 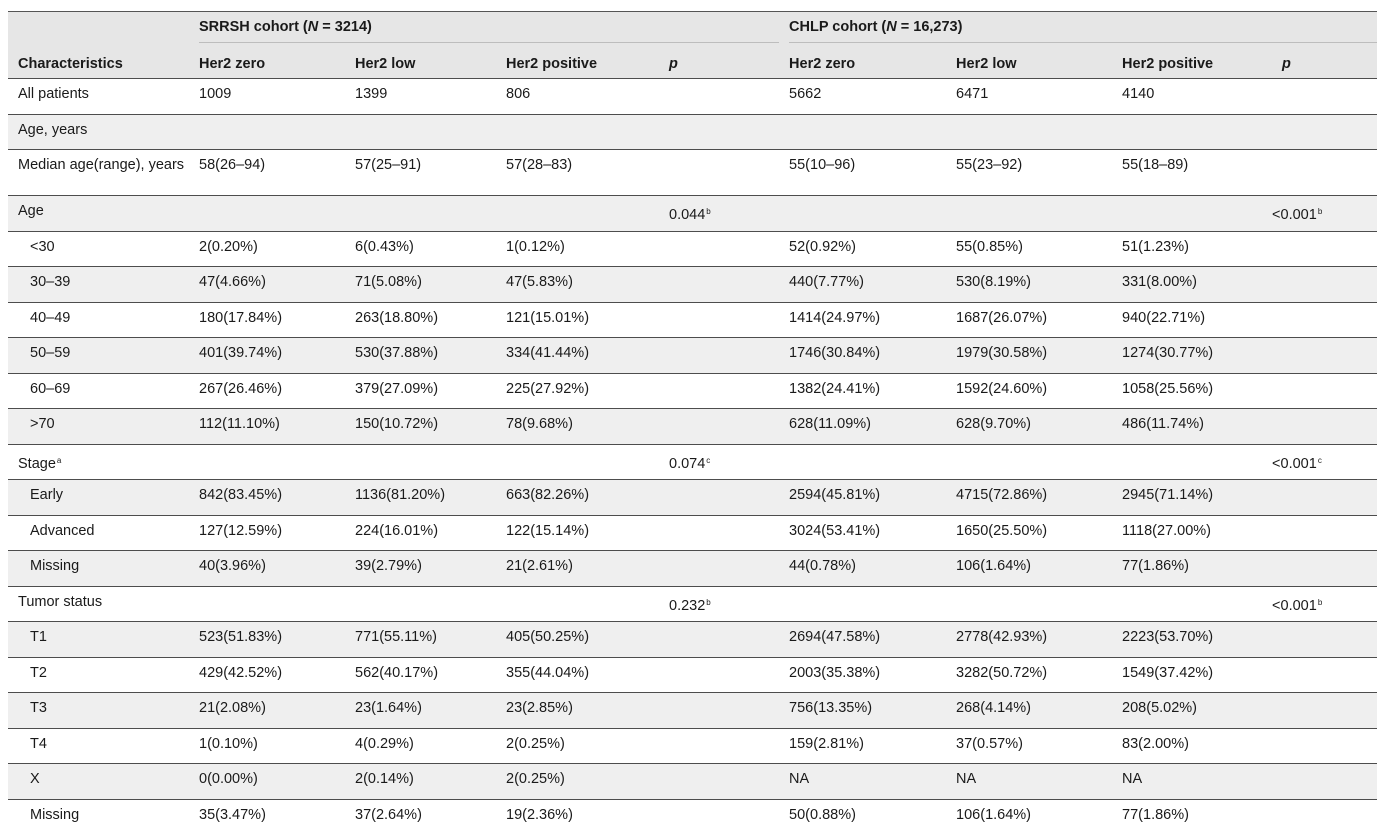 What do you see at coordinates (891, 27) in the screenshot?
I see `group-n-symbol: N` at bounding box center [891, 27].